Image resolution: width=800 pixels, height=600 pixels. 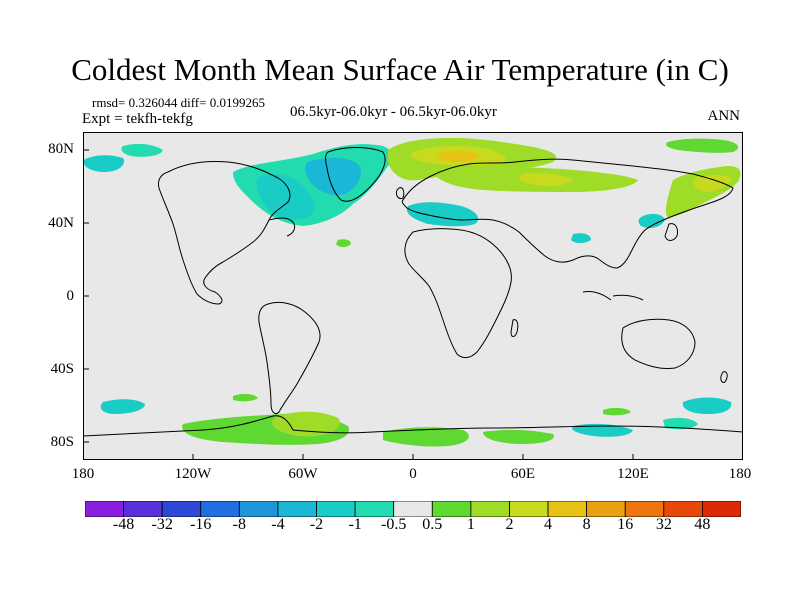 What do you see at coordinates (355, 524) in the screenshot?
I see `colorbar-tick-label: -1` at bounding box center [355, 524].